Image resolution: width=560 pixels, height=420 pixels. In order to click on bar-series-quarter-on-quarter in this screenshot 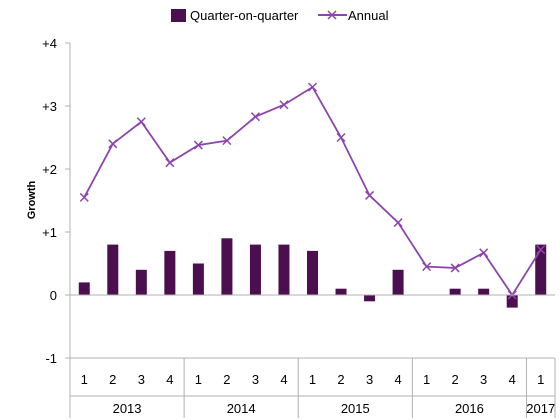, I will do `click(312, 273)`.